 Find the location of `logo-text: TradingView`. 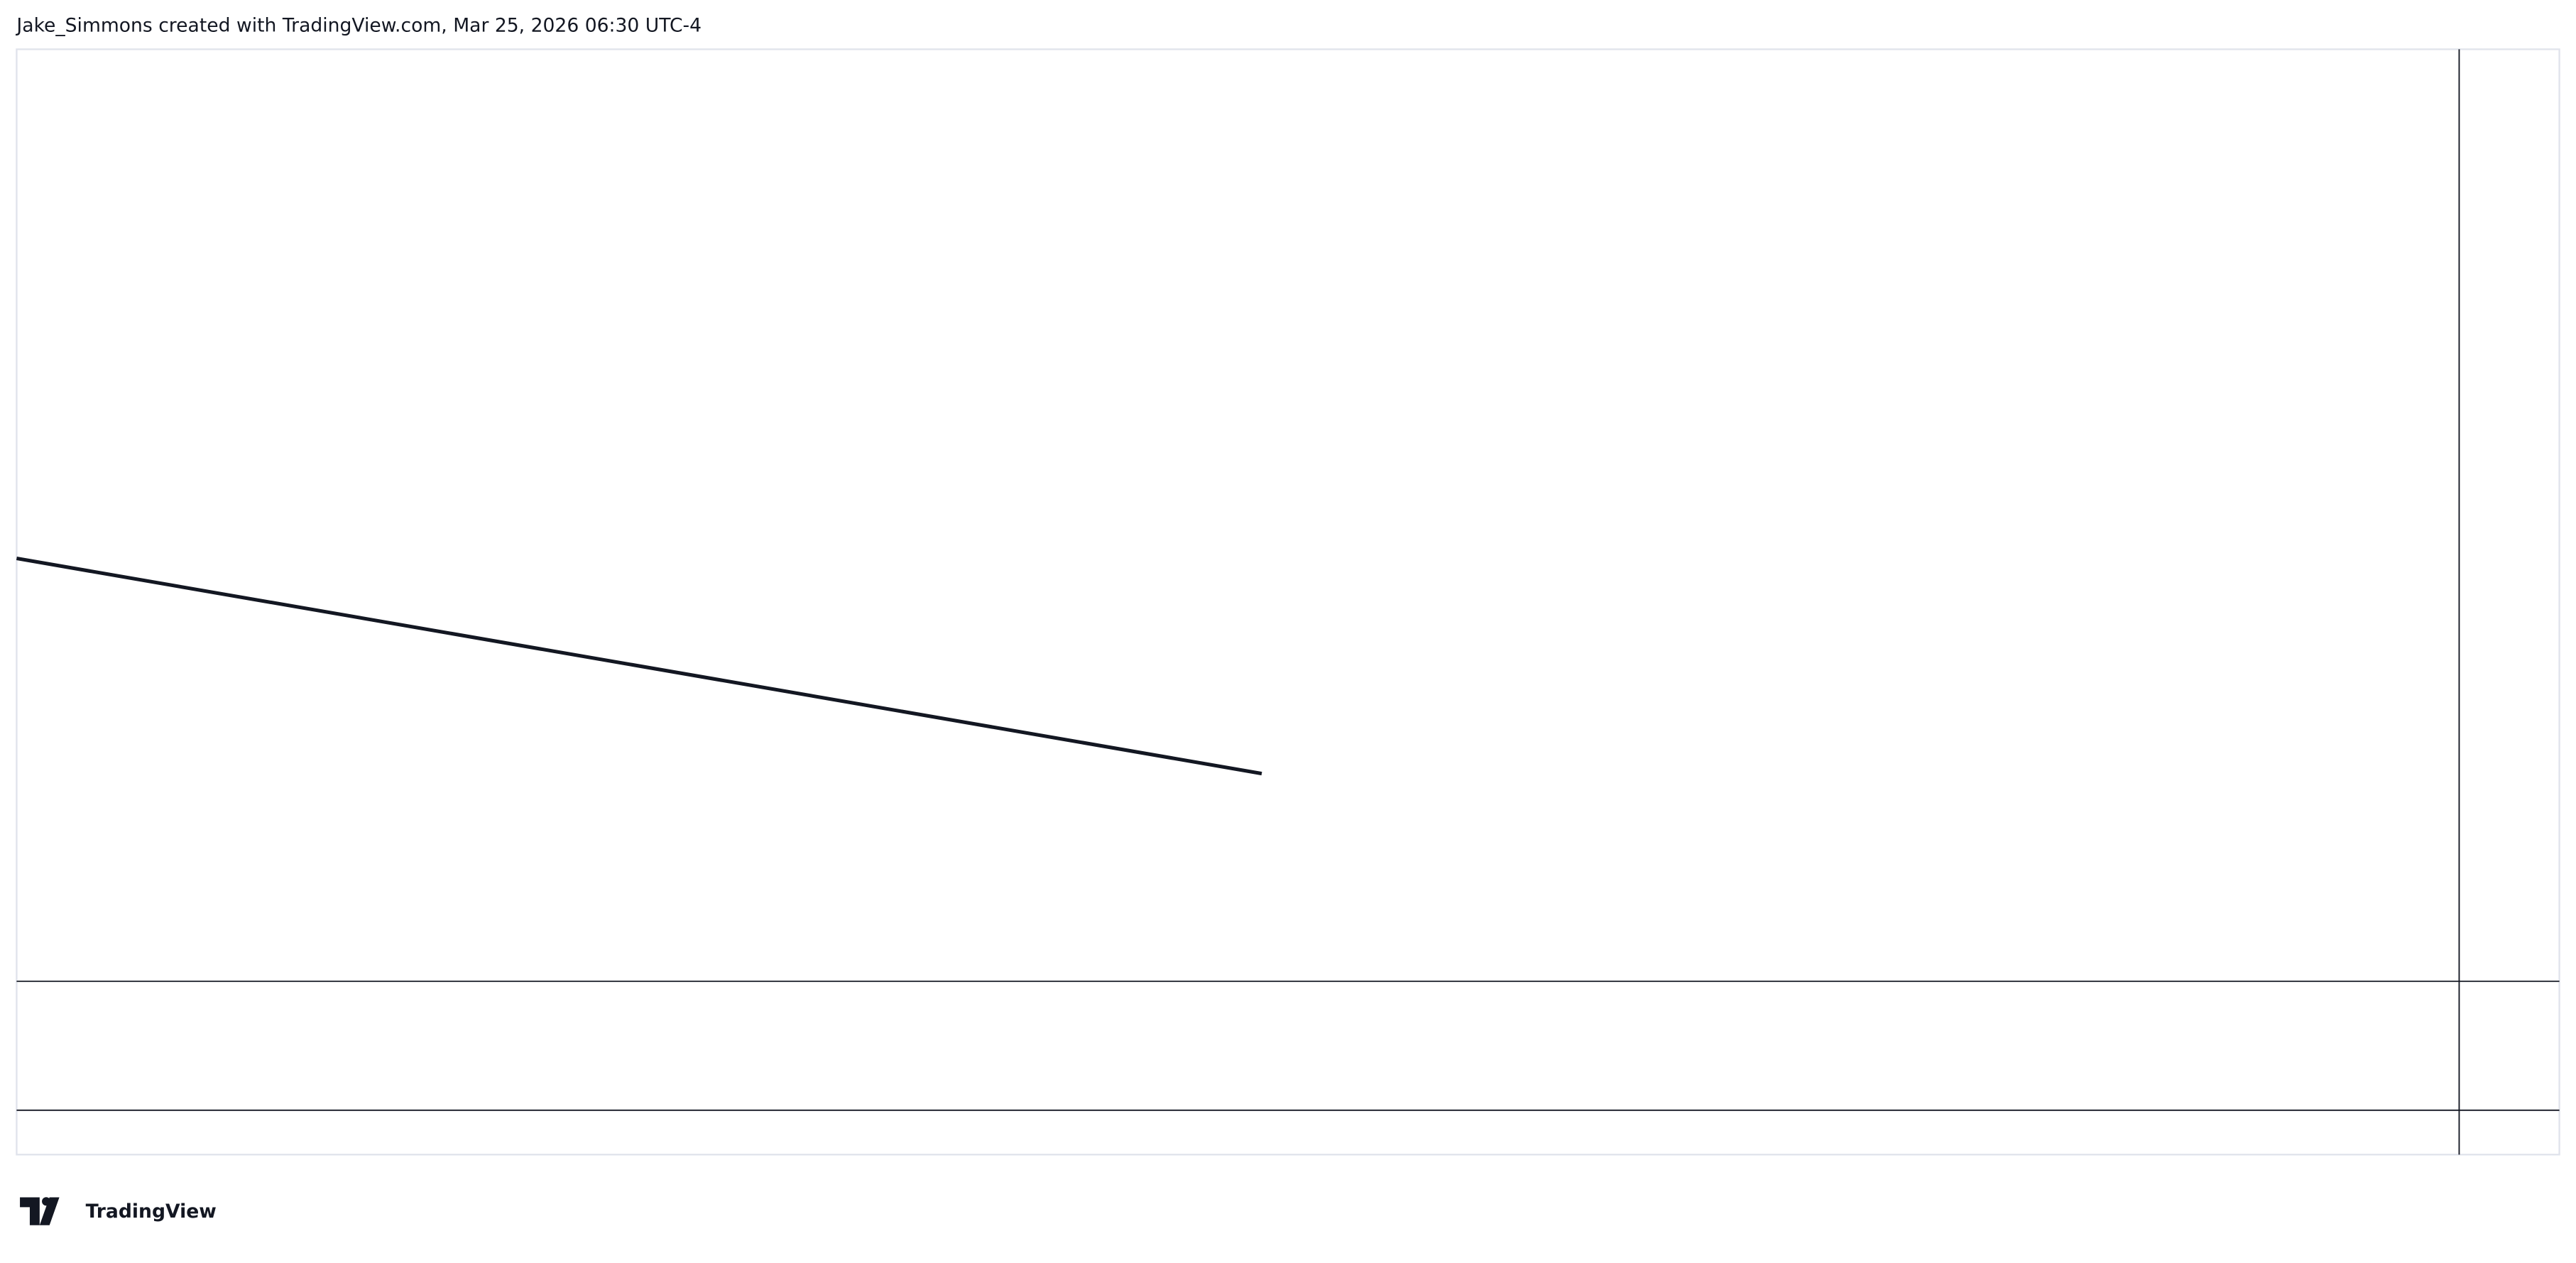

logo-text: TradingView is located at coordinates (151, 1212).